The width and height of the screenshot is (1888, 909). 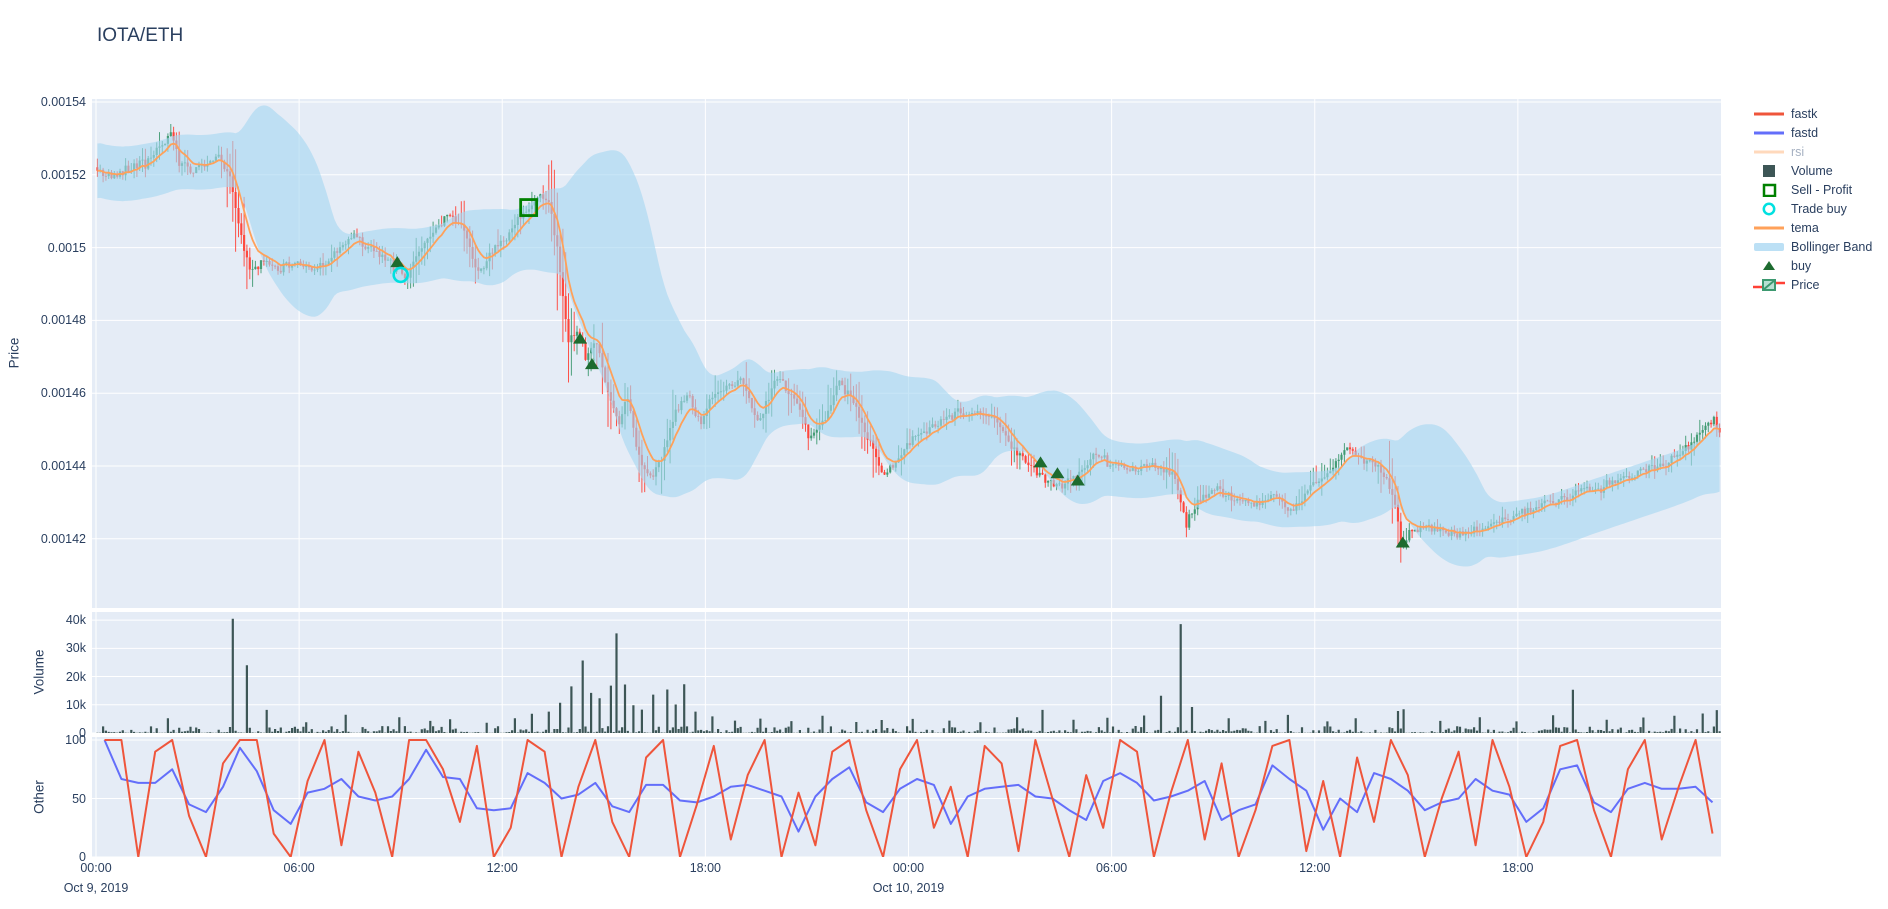 What do you see at coordinates (529, 207) in the screenshot?
I see `sell-profit-marker` at bounding box center [529, 207].